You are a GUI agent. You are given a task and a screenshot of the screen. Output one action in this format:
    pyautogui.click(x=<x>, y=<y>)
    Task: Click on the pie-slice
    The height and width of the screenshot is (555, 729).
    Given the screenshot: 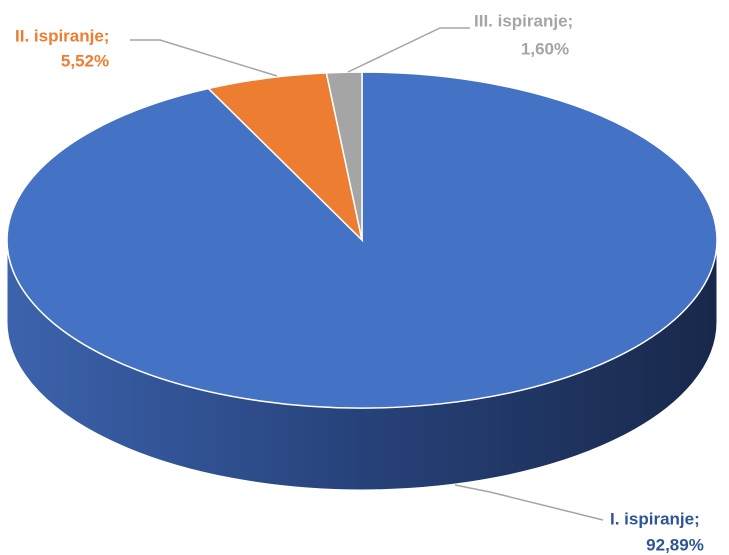 What is the action you would take?
    pyautogui.click(x=344, y=156)
    